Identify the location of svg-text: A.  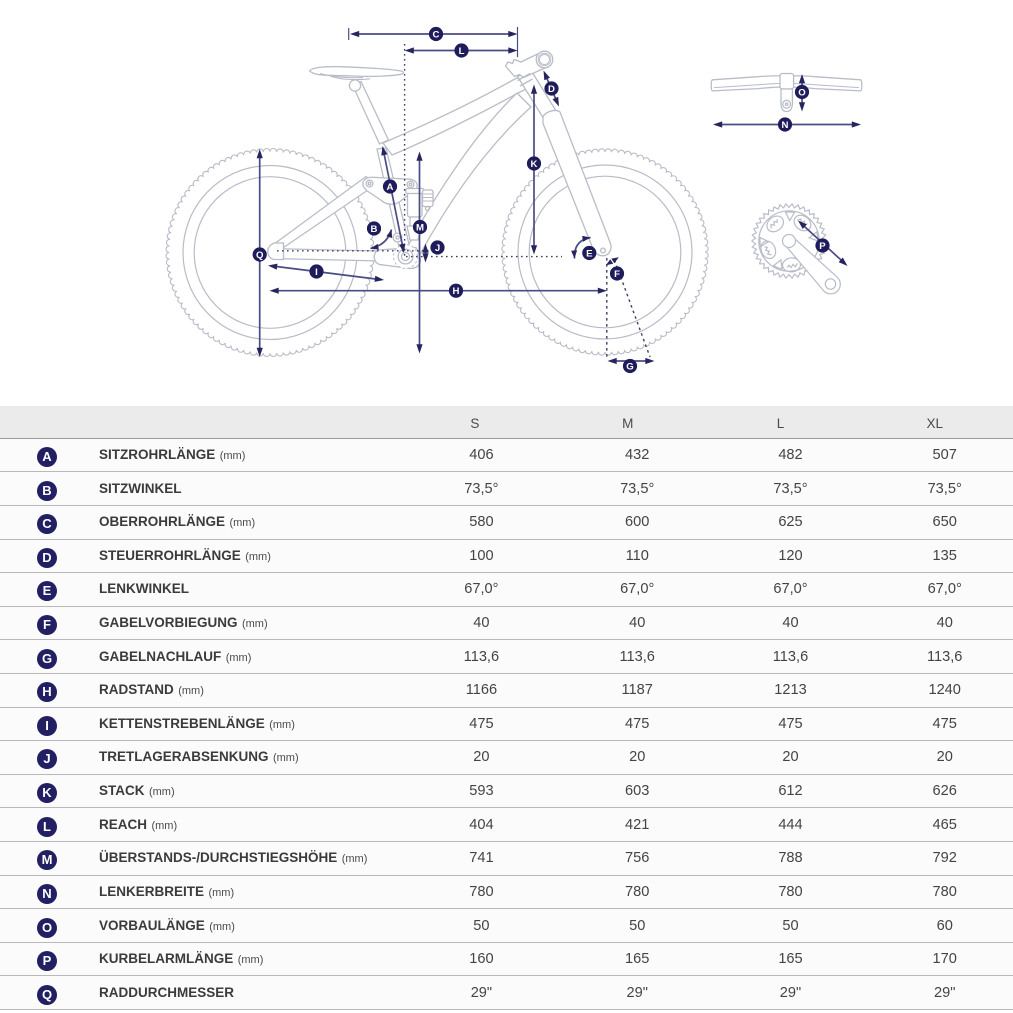
(390, 187).